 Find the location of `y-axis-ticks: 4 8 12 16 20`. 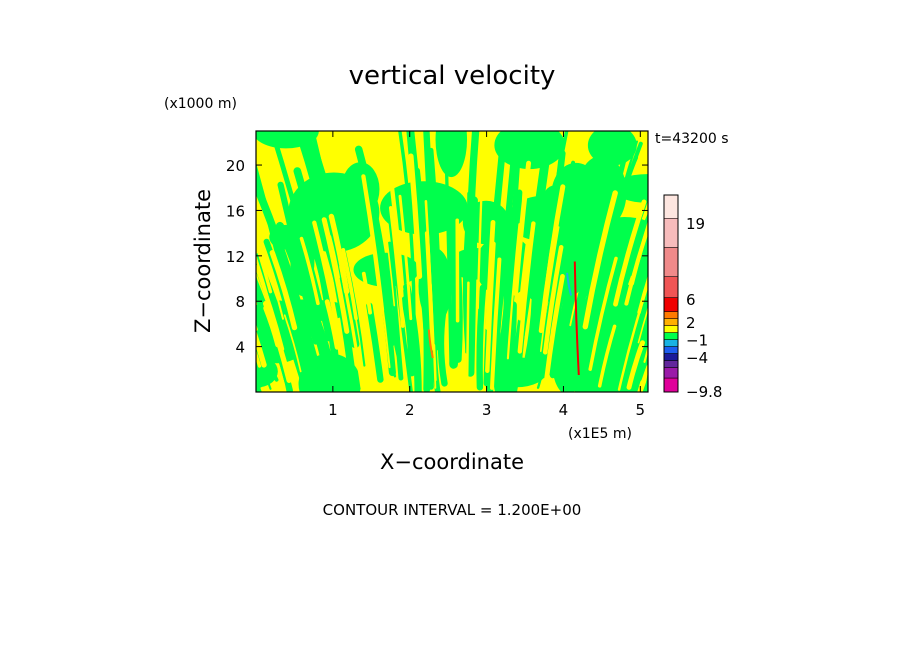

y-axis-ticks: 4 8 12 16 20 is located at coordinates (437, 257).